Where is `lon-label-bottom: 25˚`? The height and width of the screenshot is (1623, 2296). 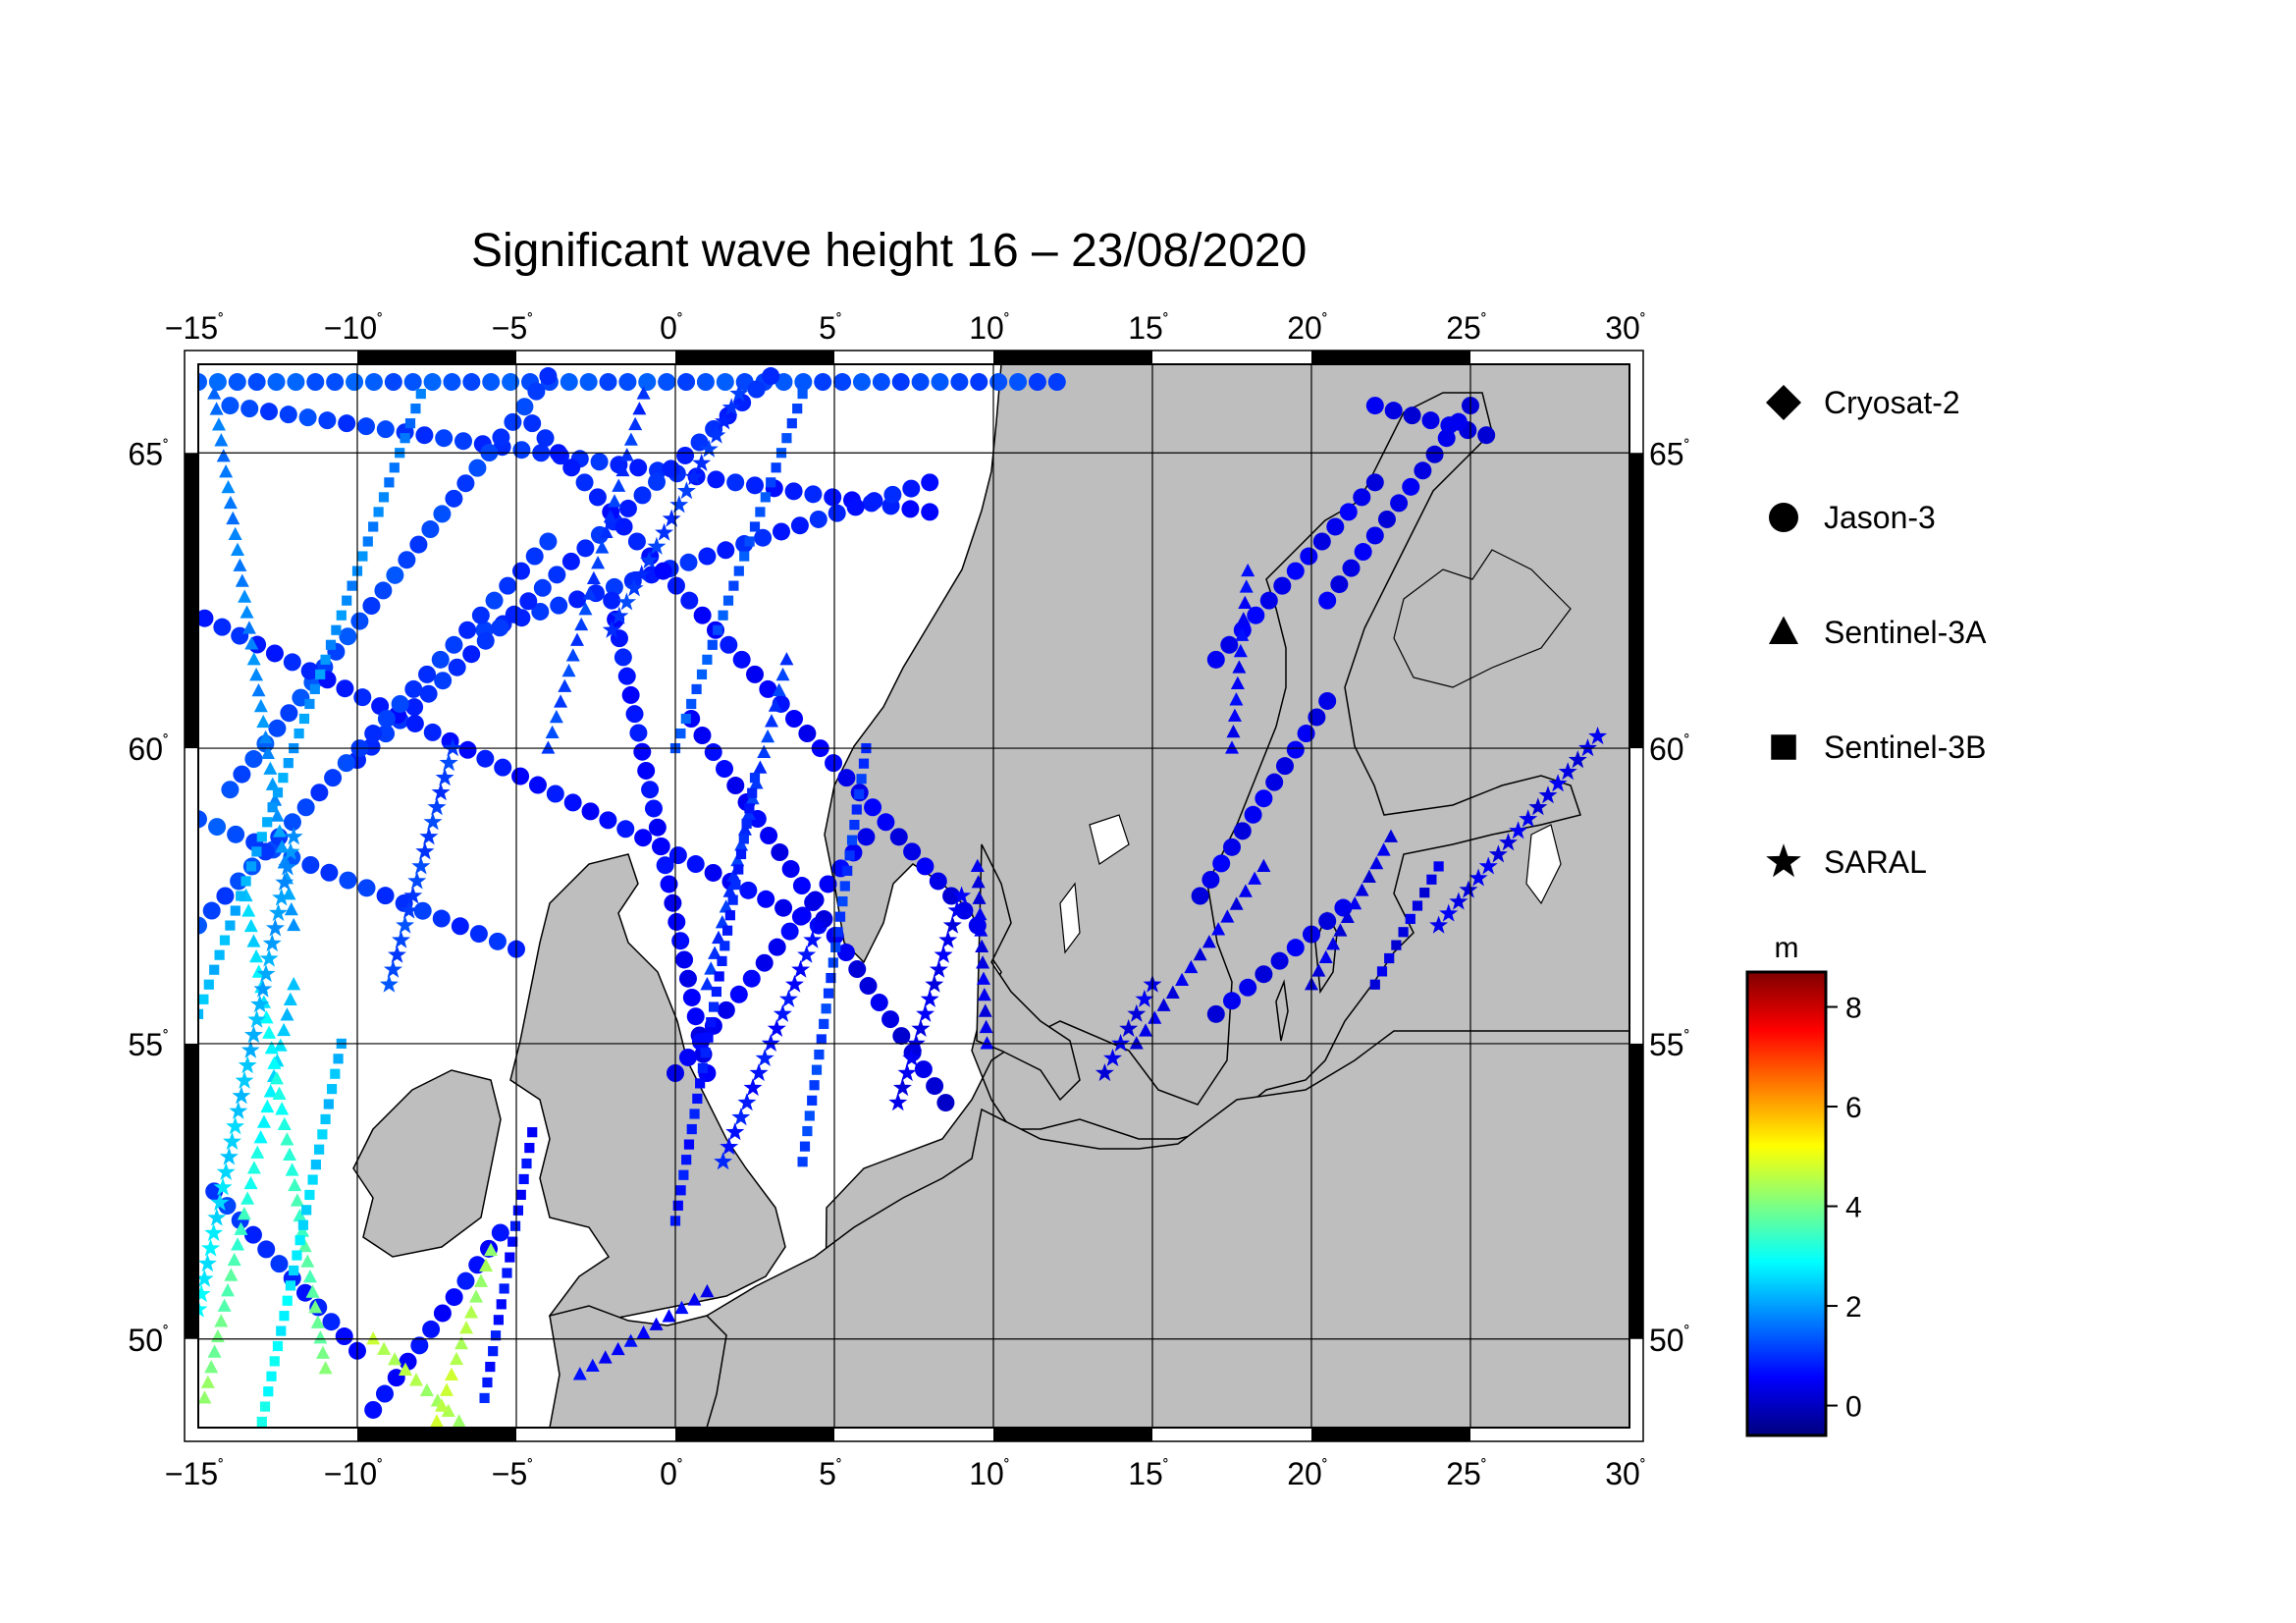 lon-label-bottom: 25˚ is located at coordinates (1466, 1473).